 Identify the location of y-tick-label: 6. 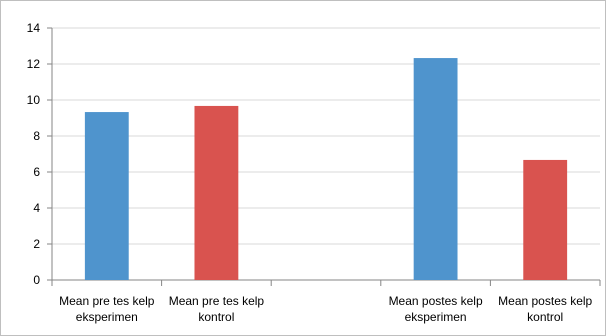
(36, 172).